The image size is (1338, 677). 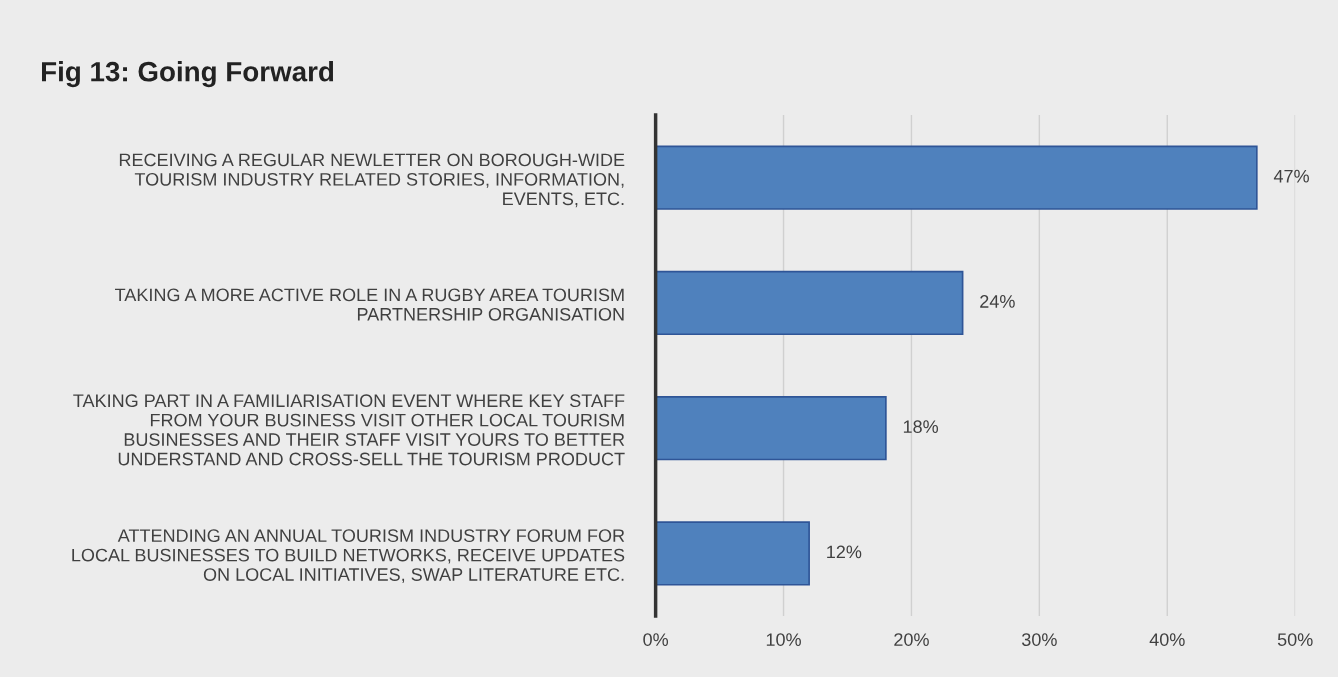 What do you see at coordinates (844, 552) in the screenshot?
I see `data-label: 12%` at bounding box center [844, 552].